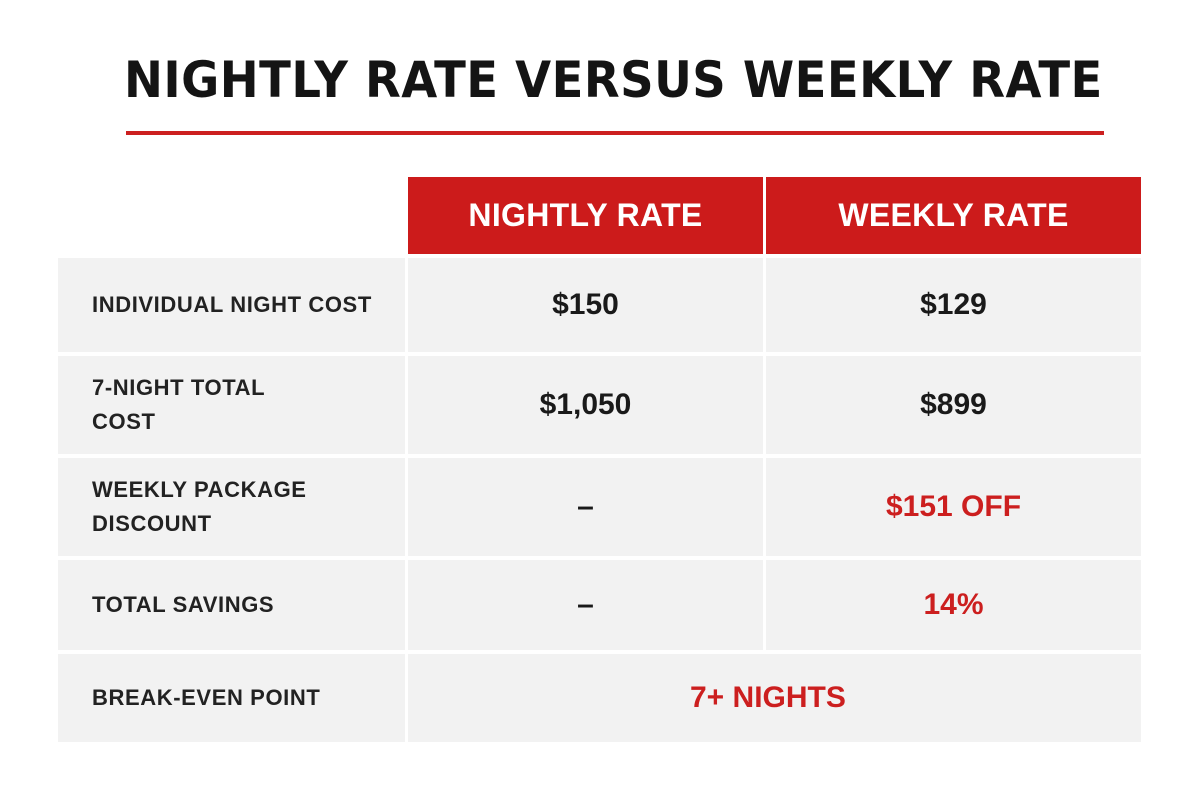 Image resolution: width=1200 pixels, height=800 pixels. I want to click on row-label-weekly-package-discount: WEEKLY PACKAGE DISCOUNT, so click(231, 507).